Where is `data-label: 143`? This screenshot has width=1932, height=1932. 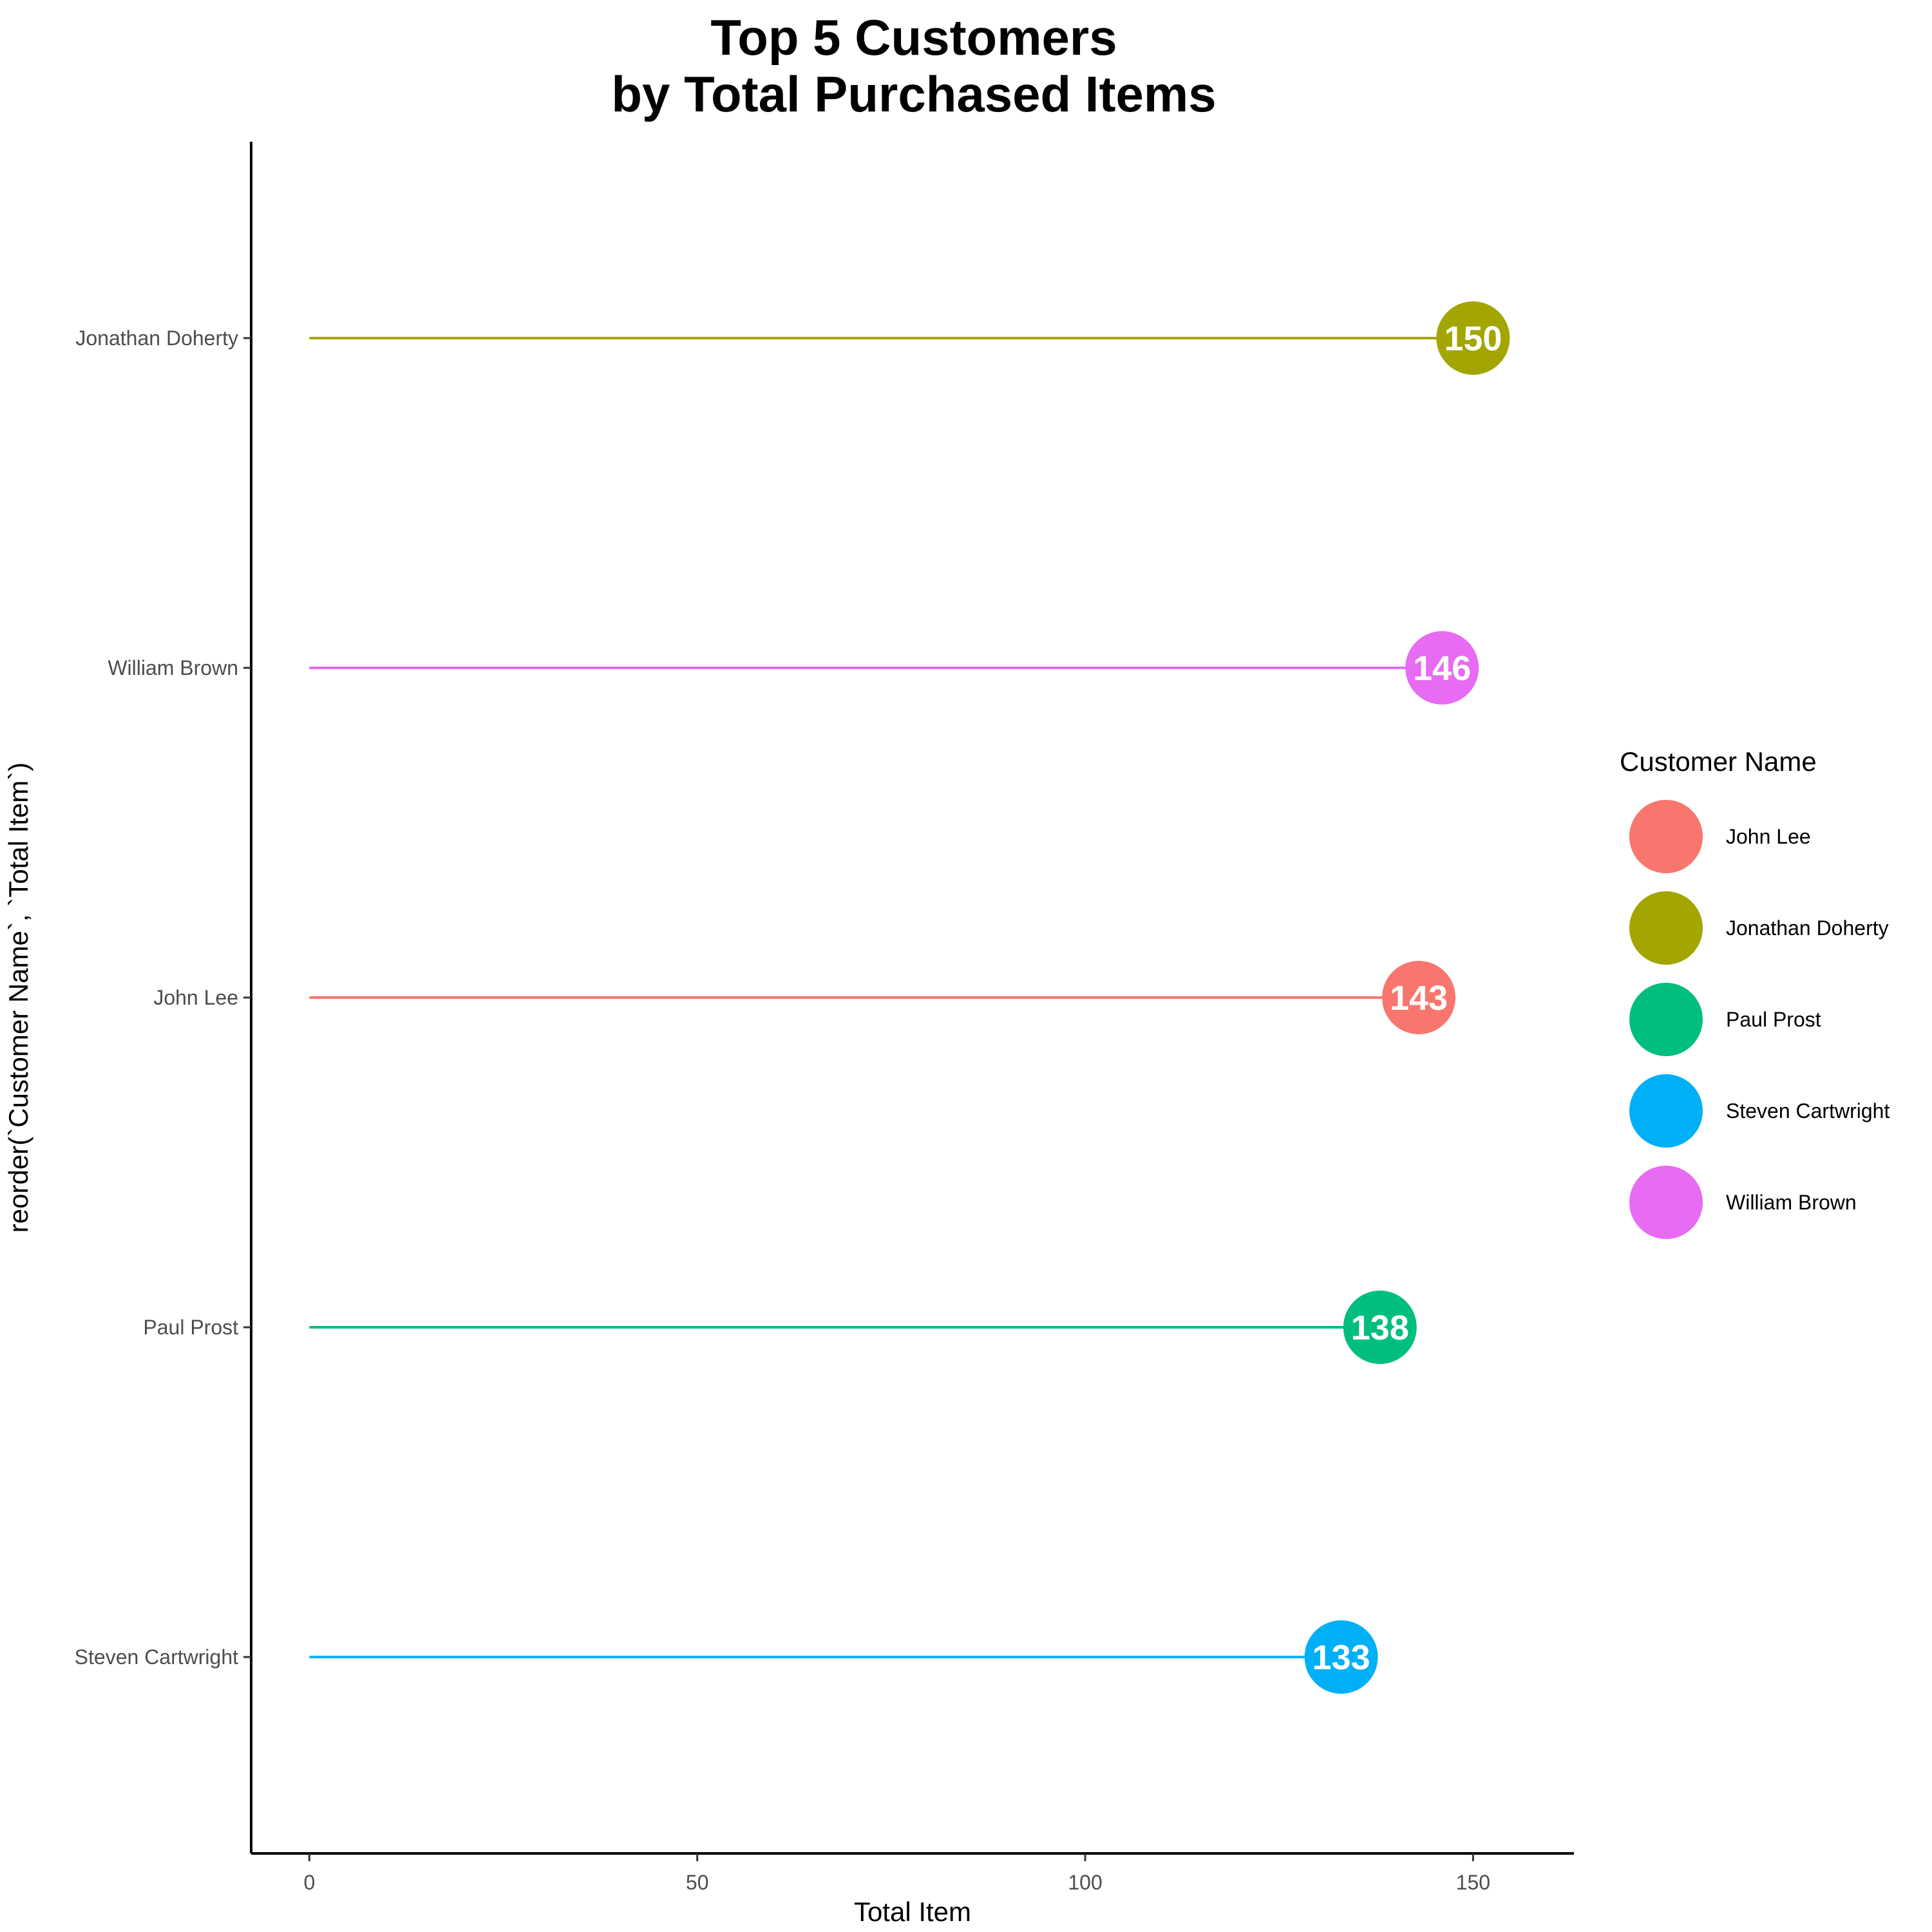 data-label: 143 is located at coordinates (1419, 999).